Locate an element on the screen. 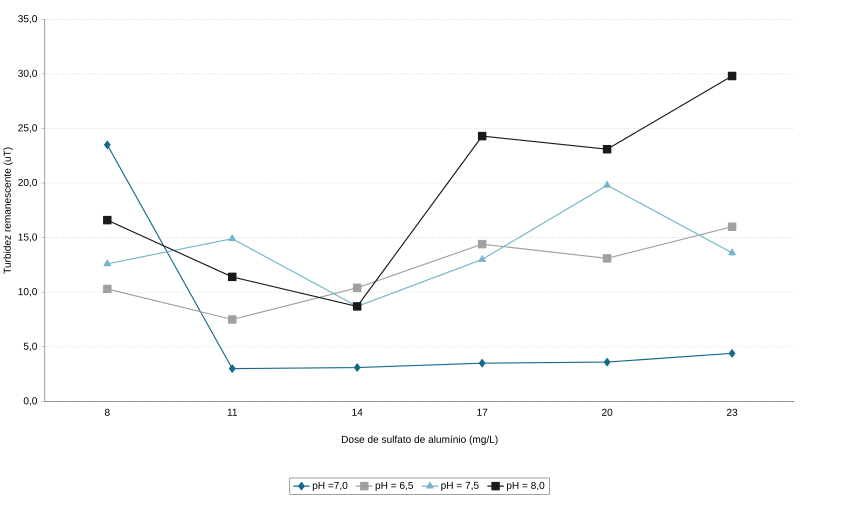  y-tick-label: 5,0 is located at coordinates (31, 346).